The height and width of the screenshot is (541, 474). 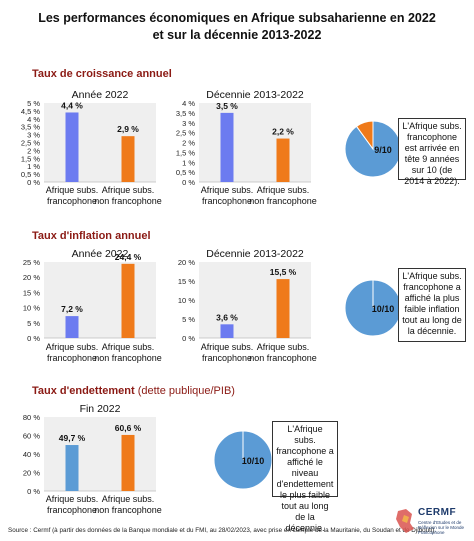 I want to click on chart3-ytick-label: 5 %, so click(x=33, y=323).